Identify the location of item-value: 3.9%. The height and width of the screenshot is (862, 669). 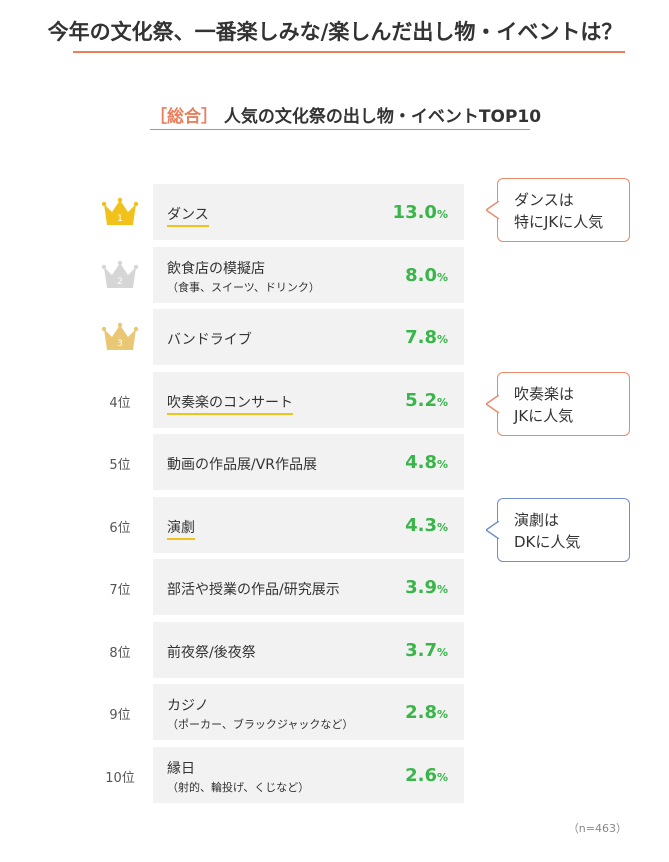
(426, 587).